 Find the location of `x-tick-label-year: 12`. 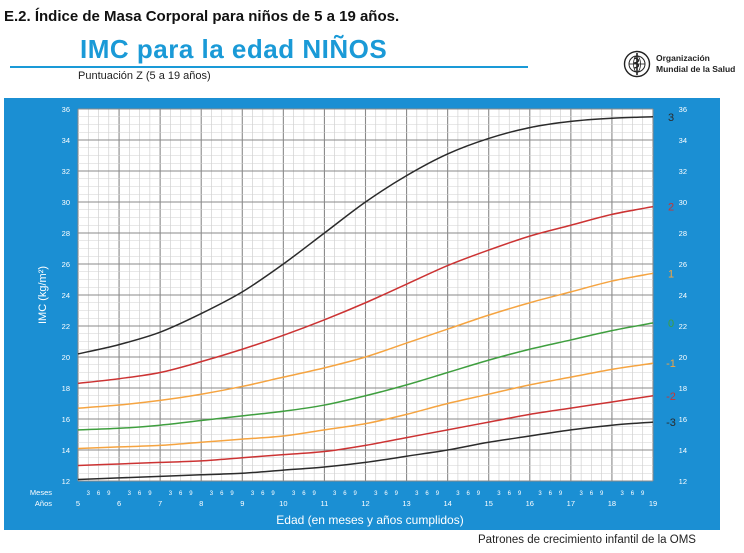

x-tick-label-year: 12 is located at coordinates (365, 503).